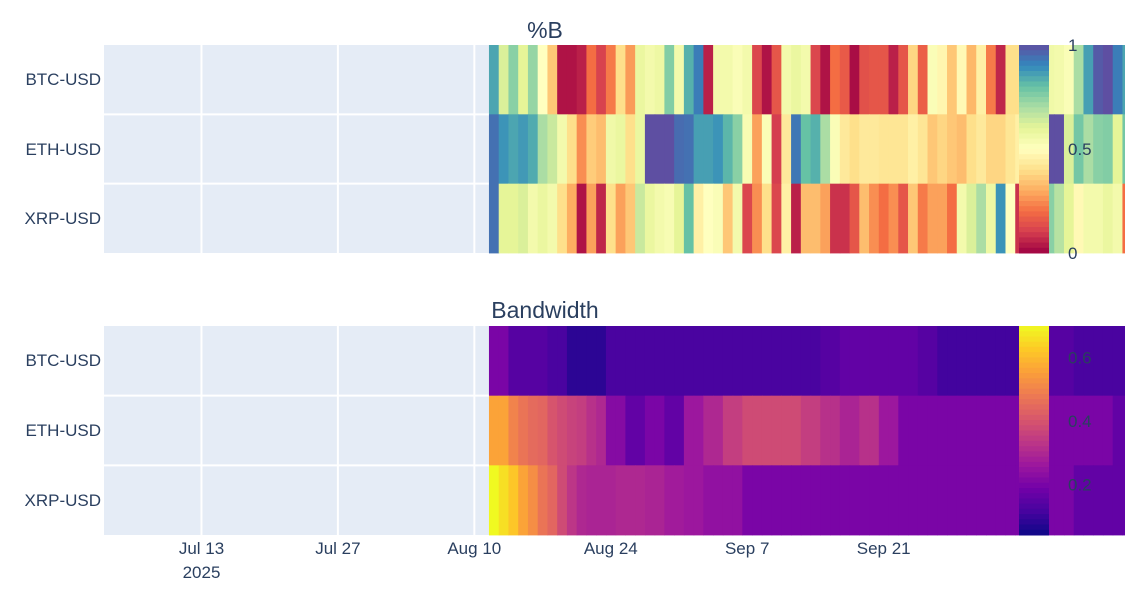  Describe the element at coordinates (747, 548) in the screenshot. I see `x-tick-label: Sep 7` at that location.